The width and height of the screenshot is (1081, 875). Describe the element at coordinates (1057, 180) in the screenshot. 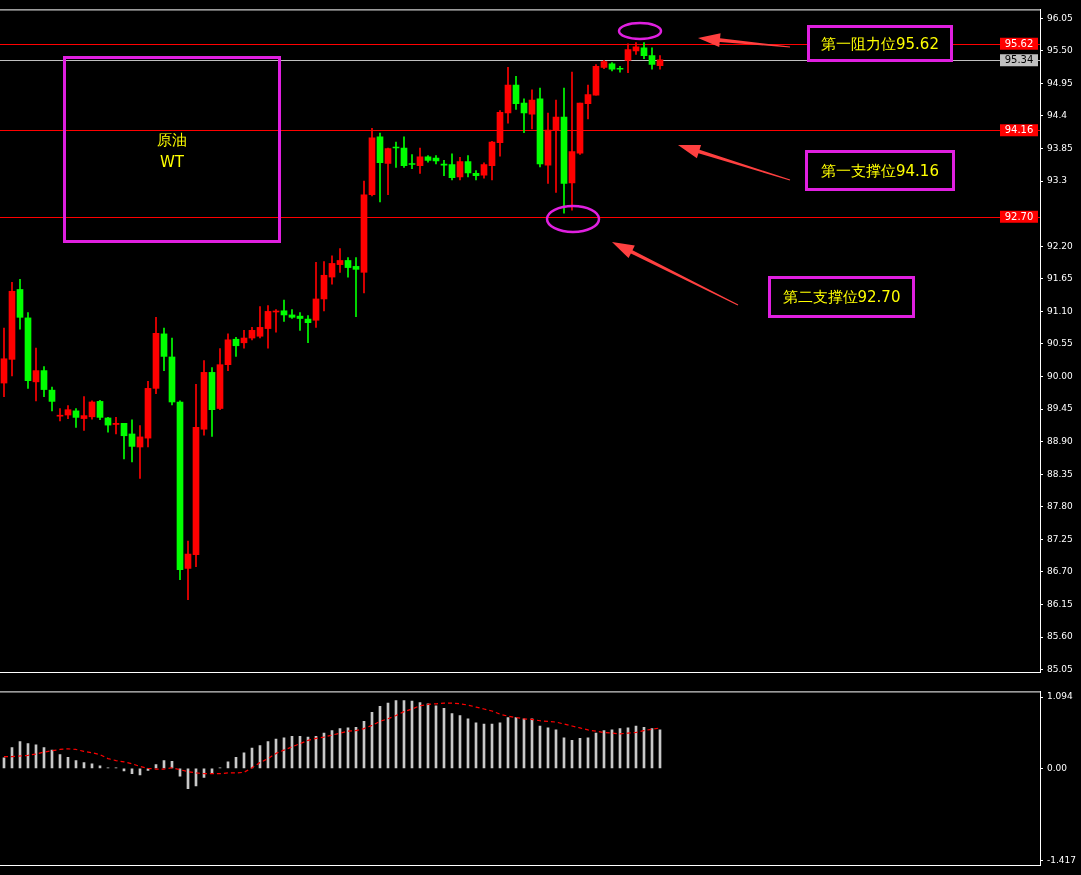

I see `y-tick-label: 93.3` at that location.